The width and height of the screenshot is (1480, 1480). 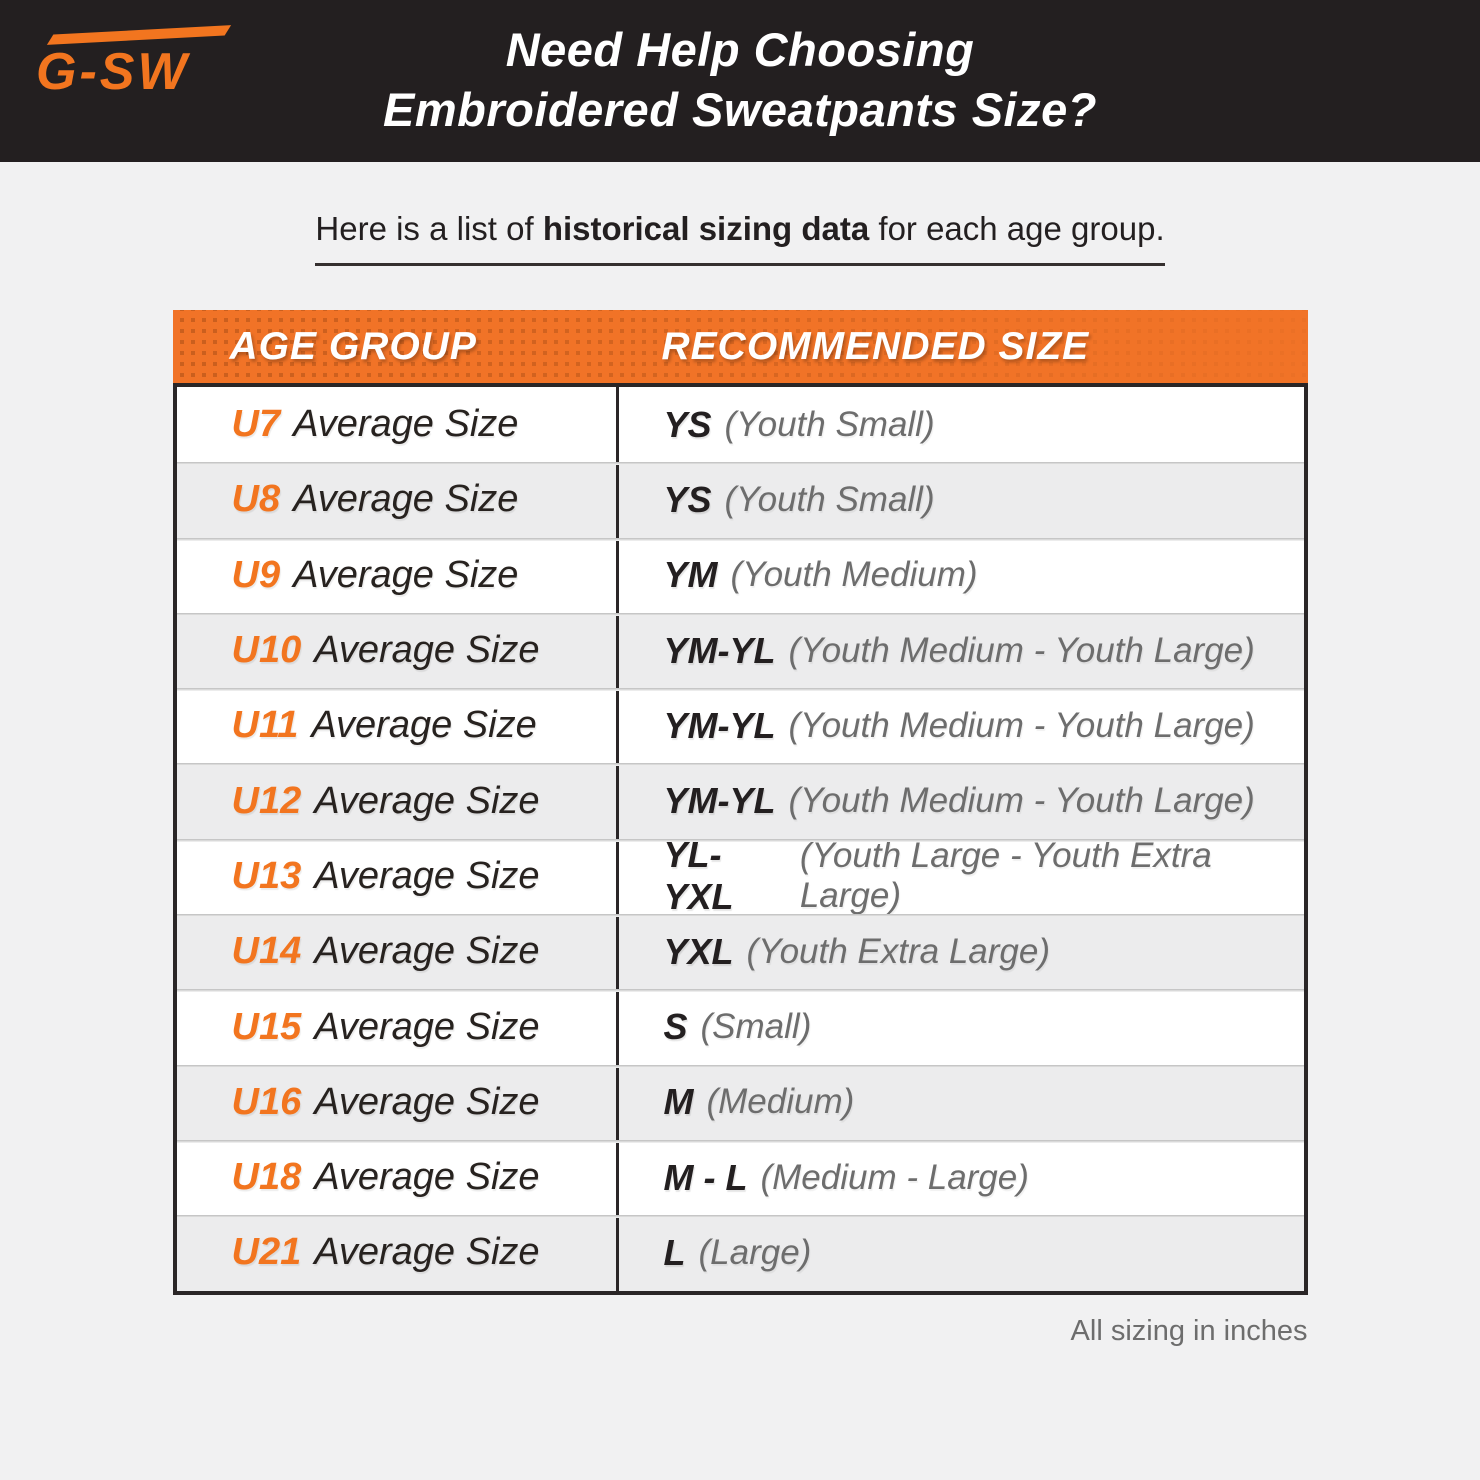 I want to click on age-group-cell: U10 Average Size, so click(x=398, y=650).